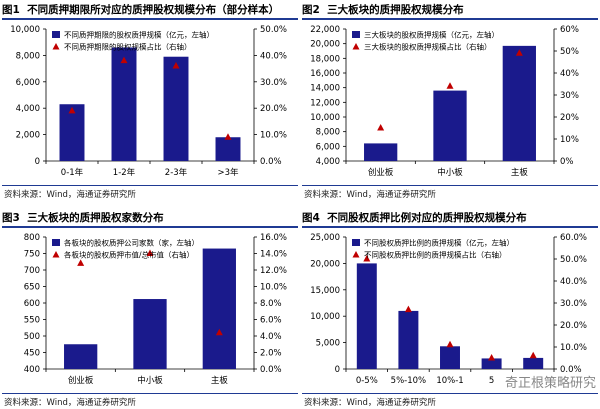 This screenshot has width=600, height=409. I want to click on y-tick-label-right: 40.0%, so click(573, 282).